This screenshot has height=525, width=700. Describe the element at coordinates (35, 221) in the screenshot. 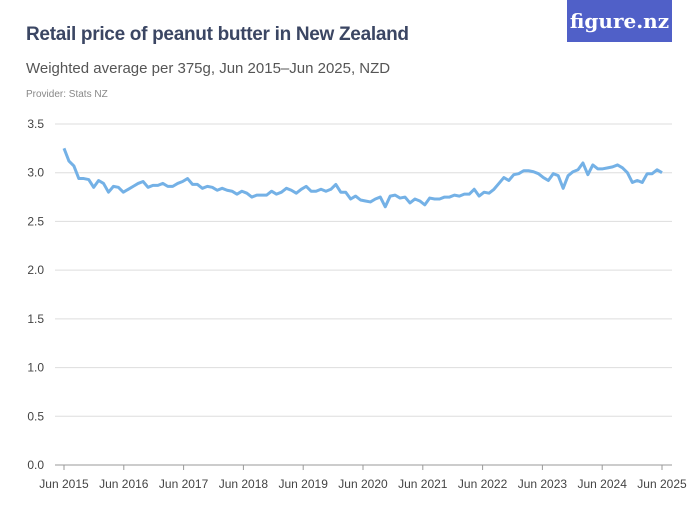

I see `y-tick-label: 2.5` at that location.